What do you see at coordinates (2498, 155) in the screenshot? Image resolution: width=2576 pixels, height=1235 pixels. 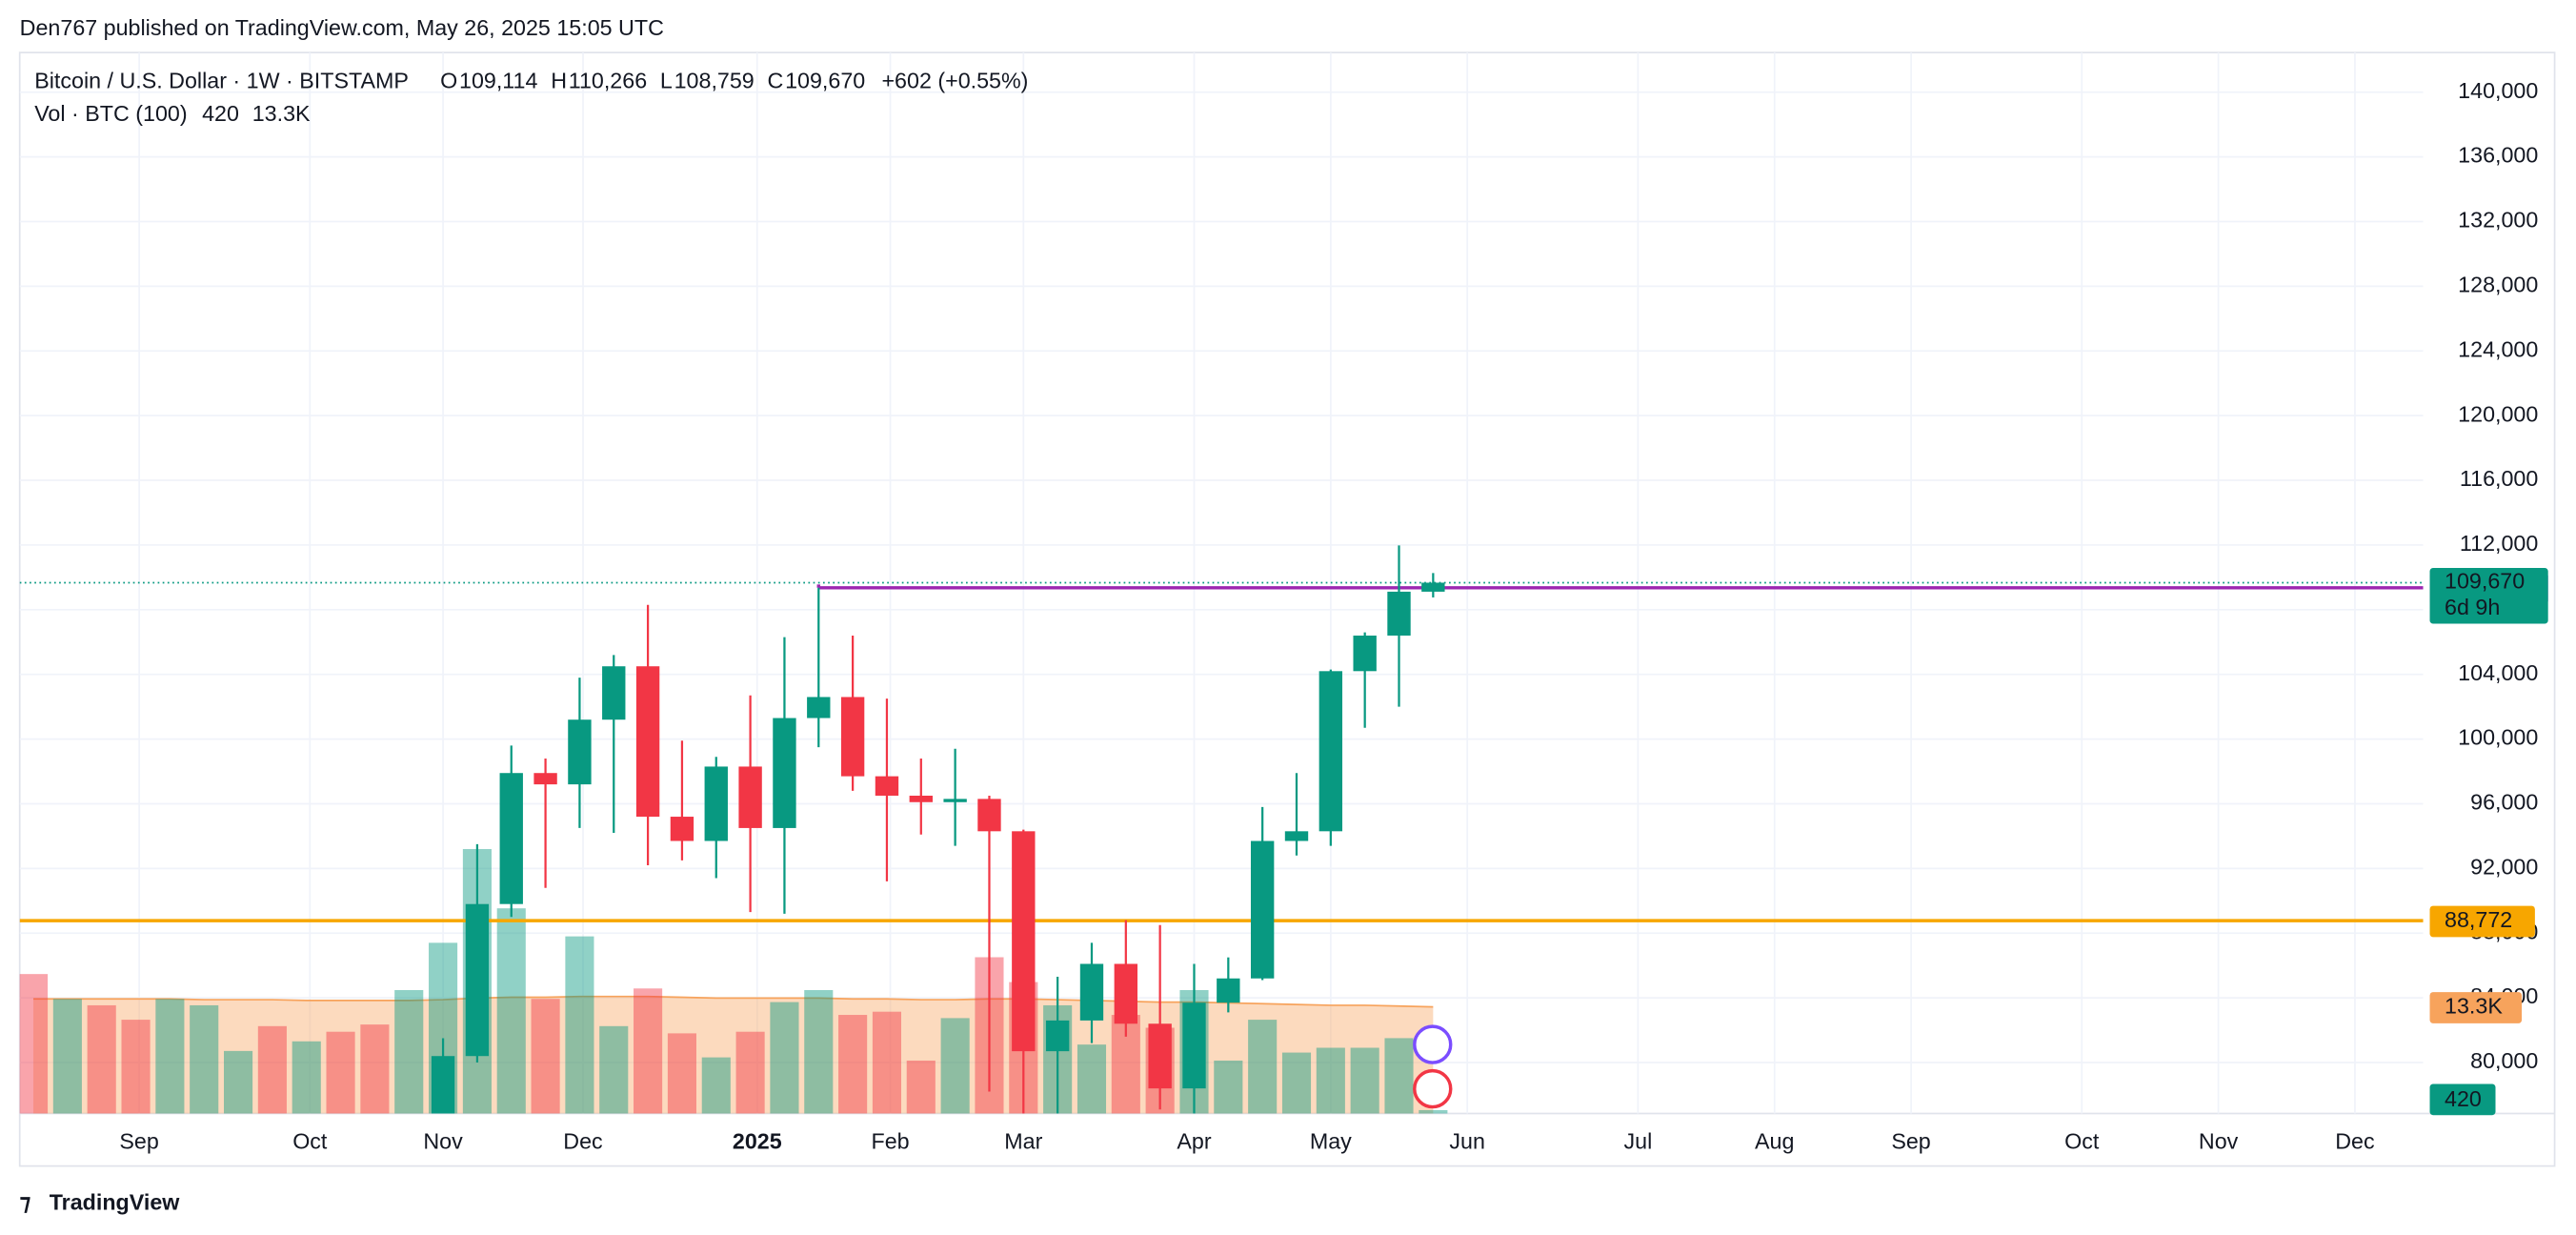 I see `y-tick-label: 136,000` at bounding box center [2498, 155].